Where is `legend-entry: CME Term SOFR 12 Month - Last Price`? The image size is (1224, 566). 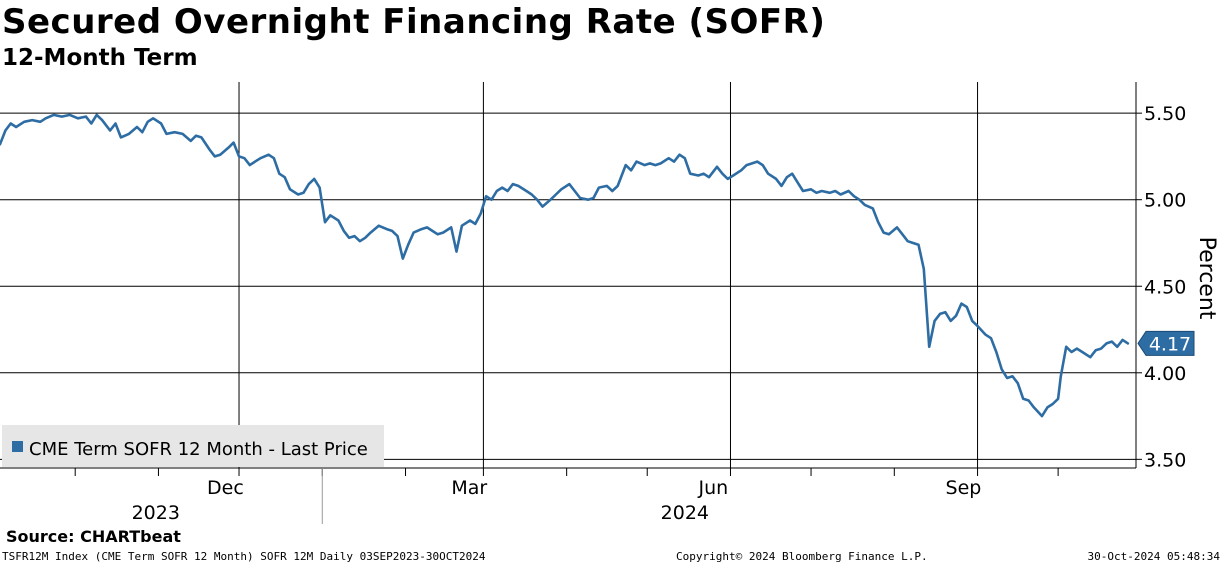
legend-entry: CME Term SOFR 12 Month - Last Price is located at coordinates (198, 449).